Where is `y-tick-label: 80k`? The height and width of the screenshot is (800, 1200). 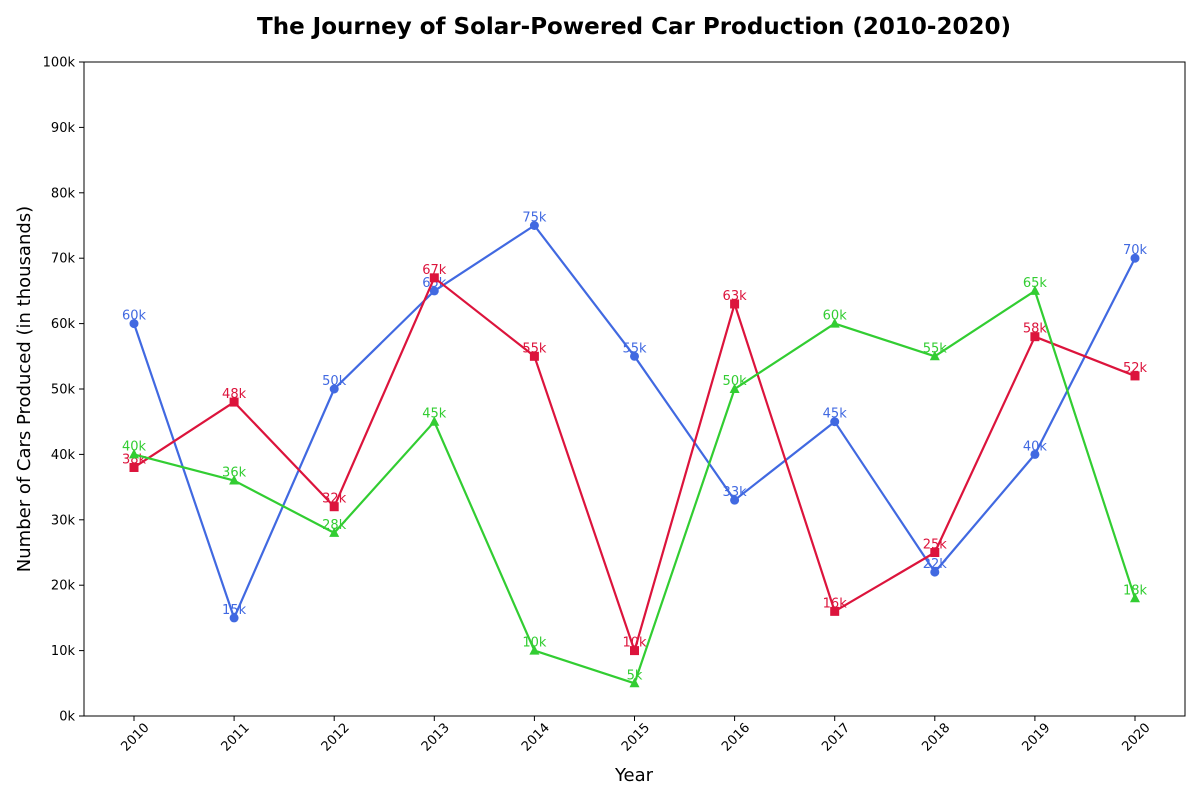
y-tick-label: 80k is located at coordinates (63, 193).